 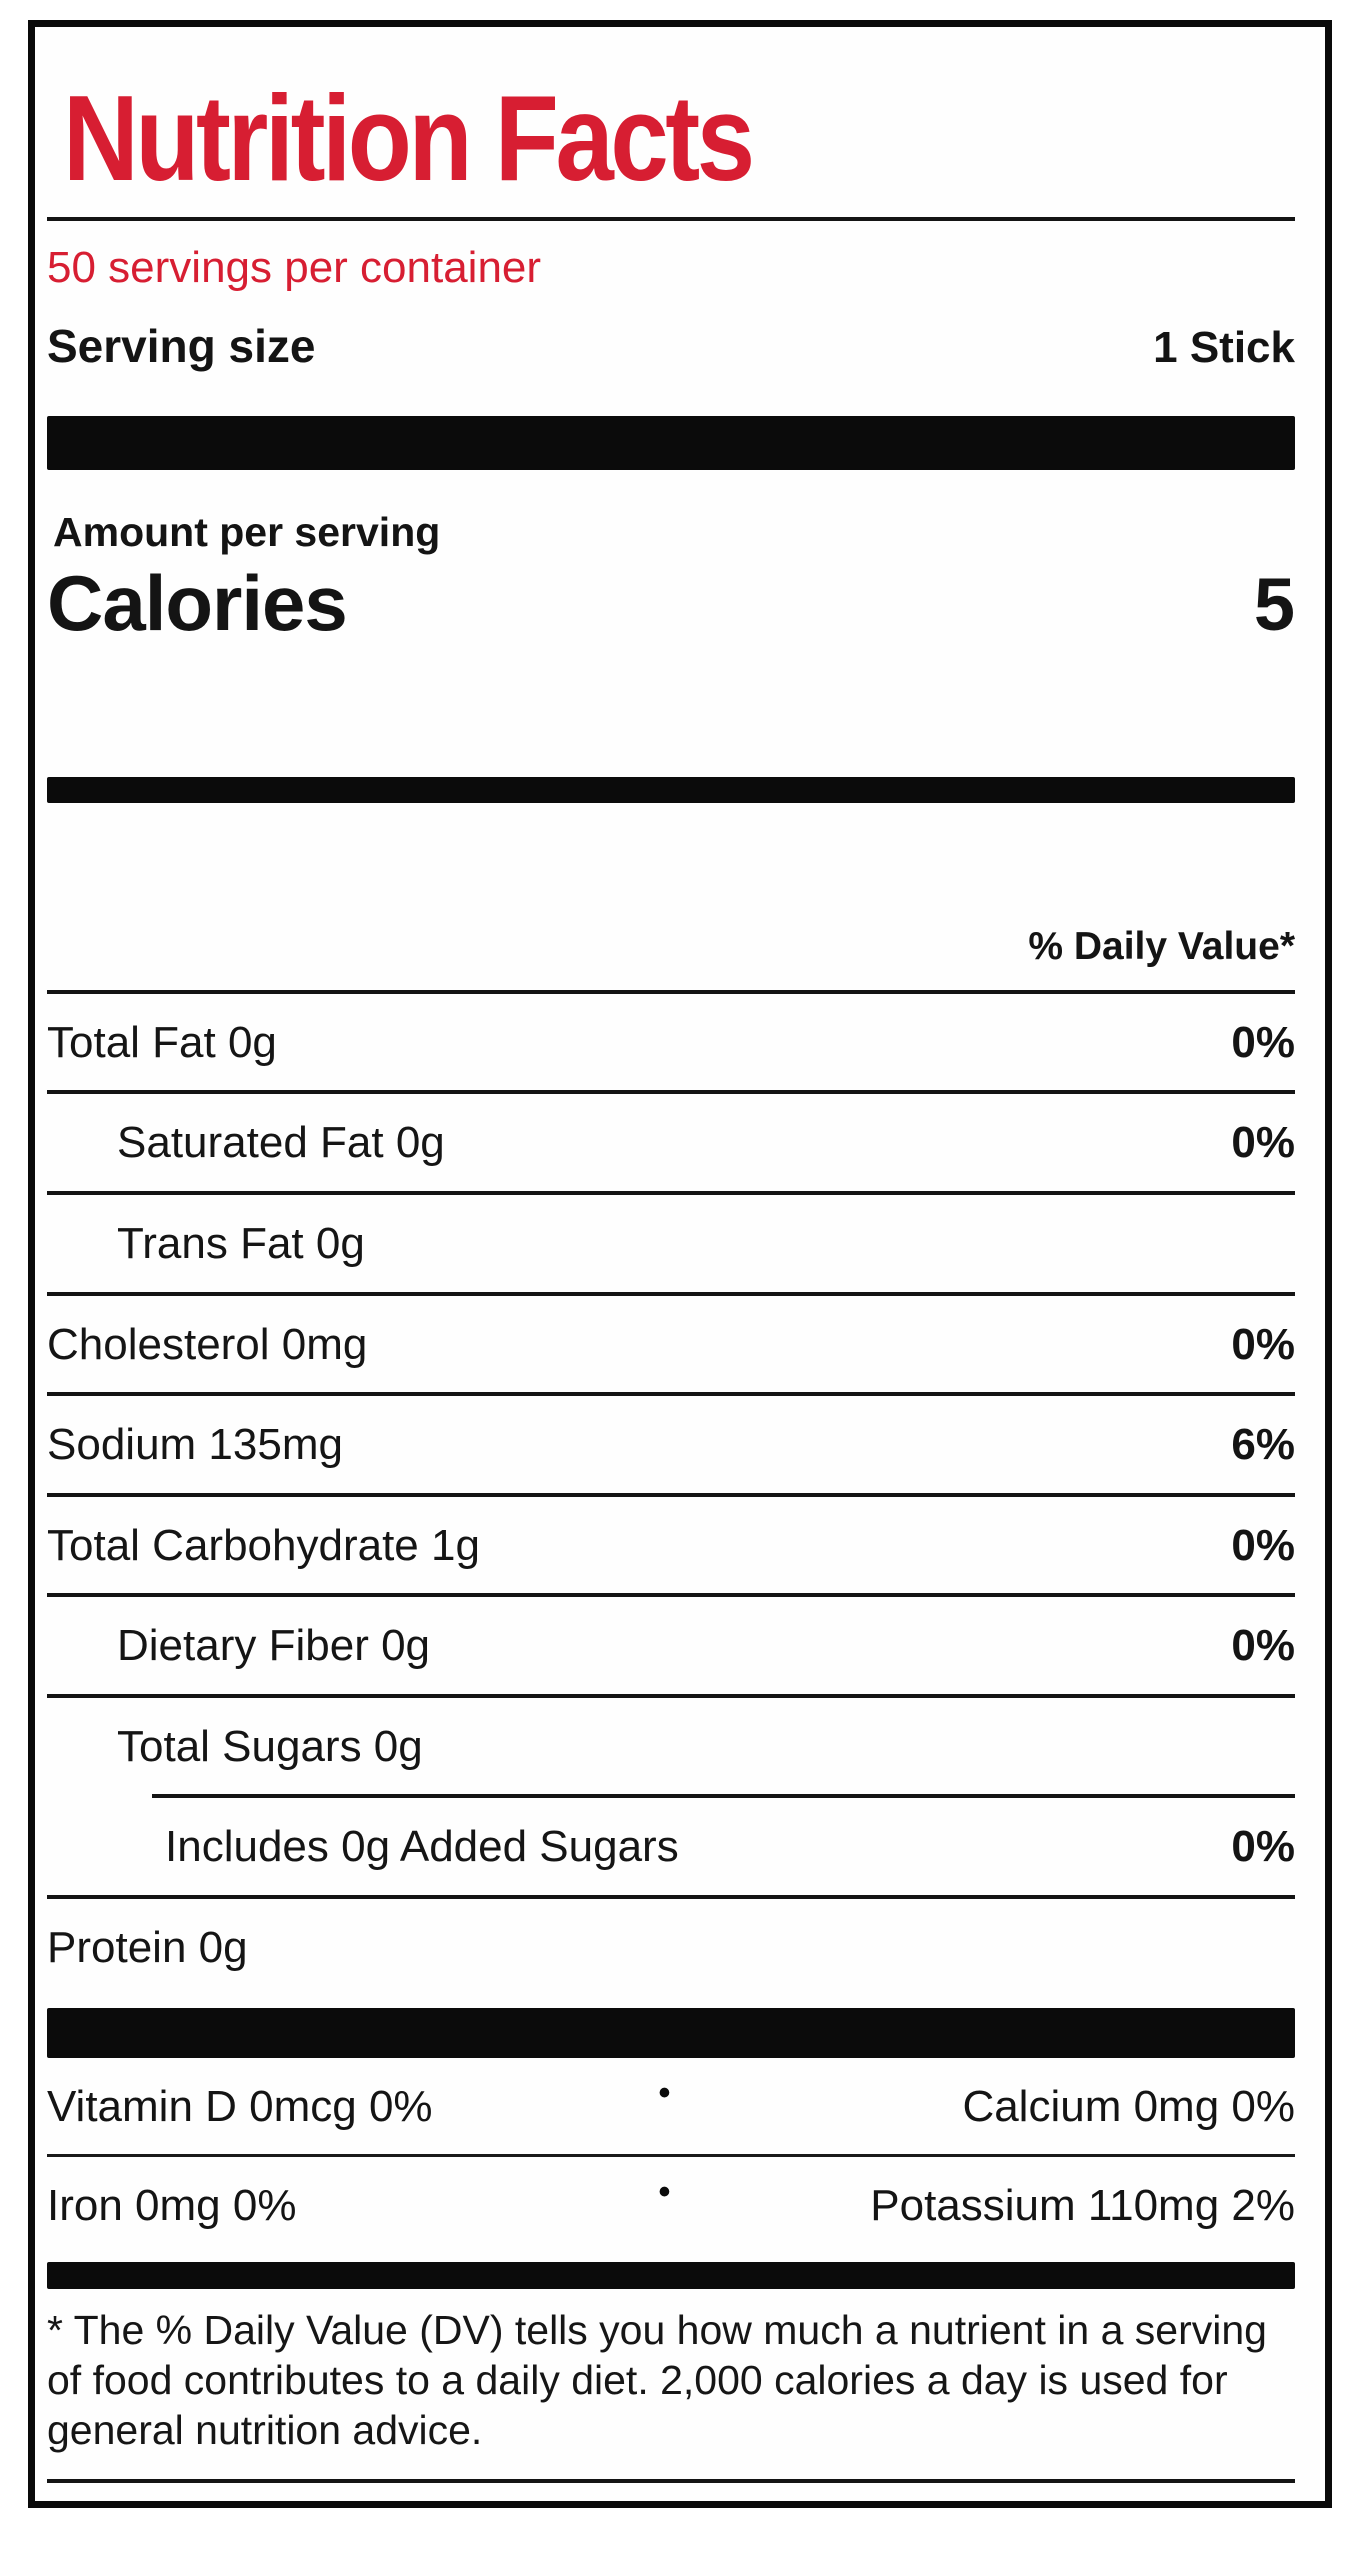 I want to click on nutrient-name: Saturated Fat 0g, so click(x=281, y=1143).